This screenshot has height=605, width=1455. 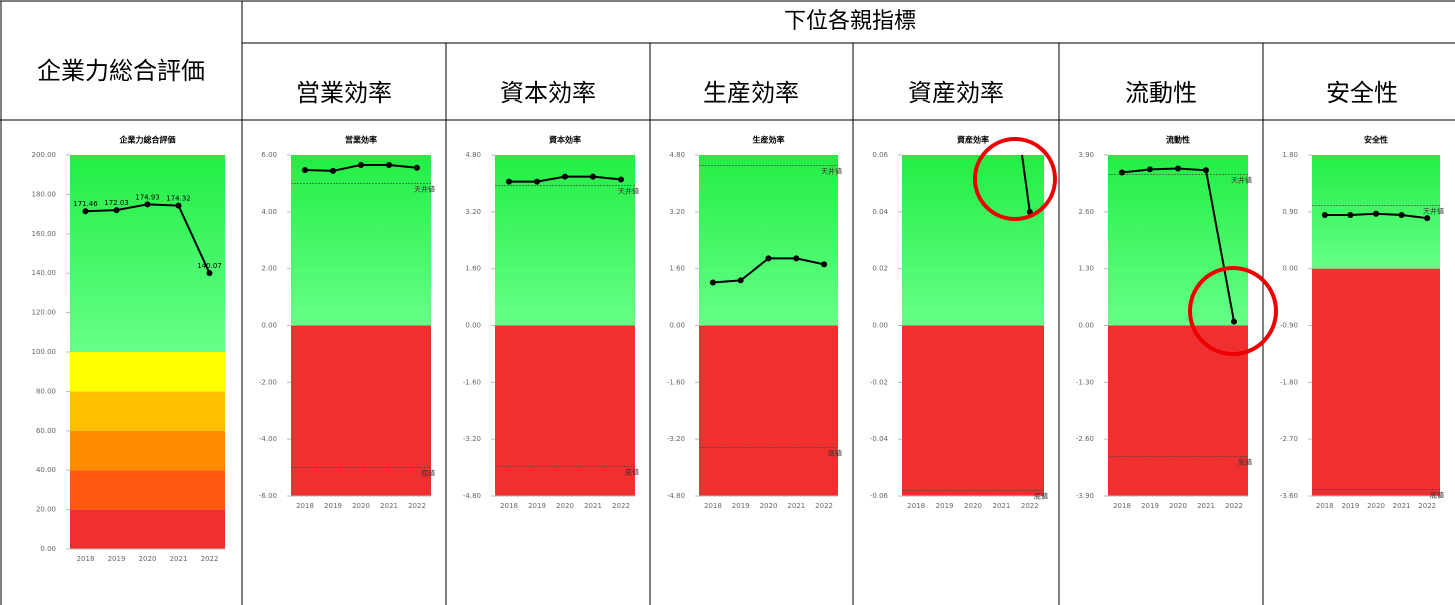 What do you see at coordinates (1289, 439) in the screenshot?
I see `y-tick-label: -2.70` at bounding box center [1289, 439].